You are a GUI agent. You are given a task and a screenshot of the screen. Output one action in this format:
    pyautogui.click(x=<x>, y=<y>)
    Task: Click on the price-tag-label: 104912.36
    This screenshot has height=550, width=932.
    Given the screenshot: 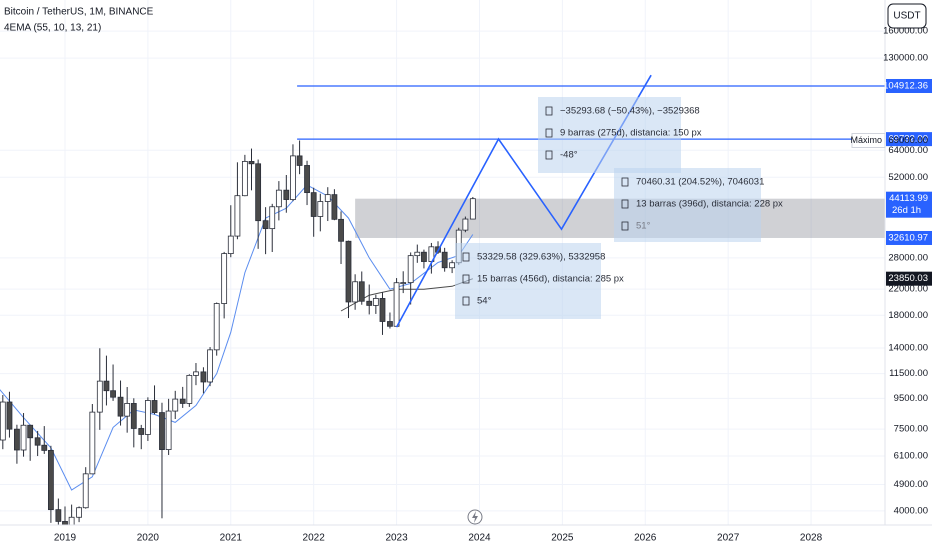 What is the action you would take?
    pyautogui.click(x=905, y=86)
    